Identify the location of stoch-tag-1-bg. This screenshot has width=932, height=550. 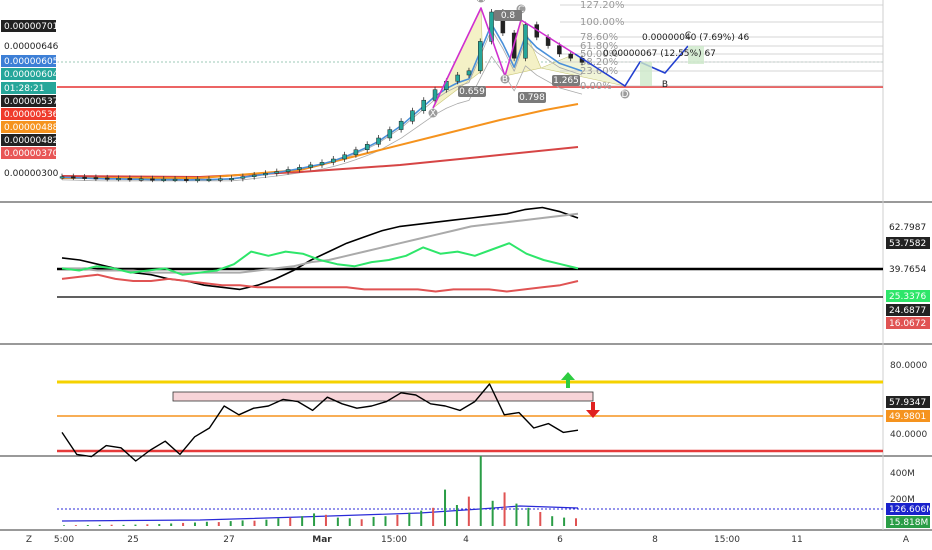
(908, 416).